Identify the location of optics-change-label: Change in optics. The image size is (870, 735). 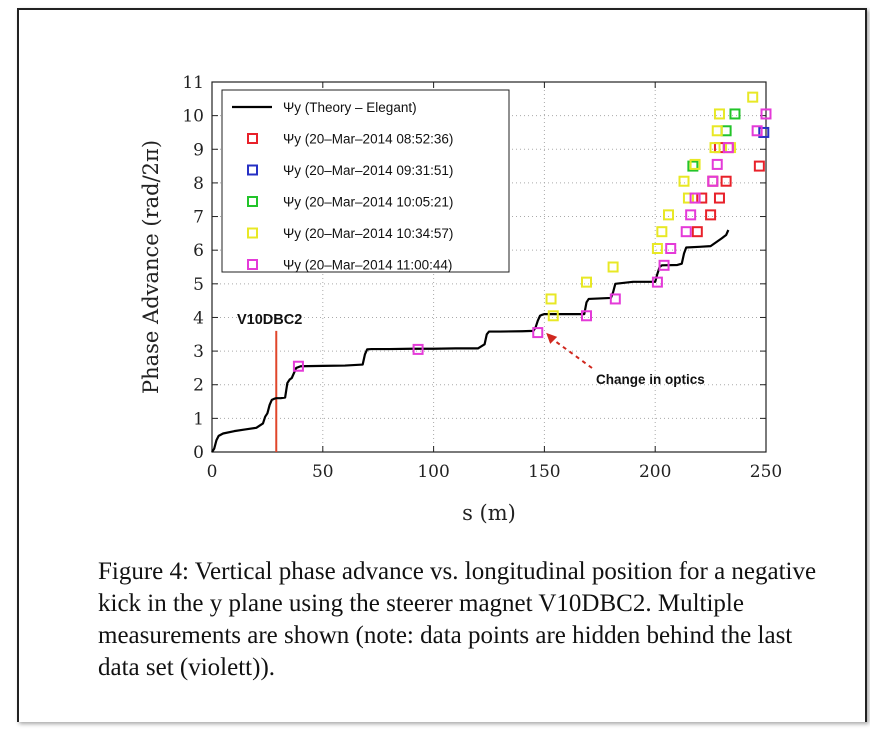
(650, 379).